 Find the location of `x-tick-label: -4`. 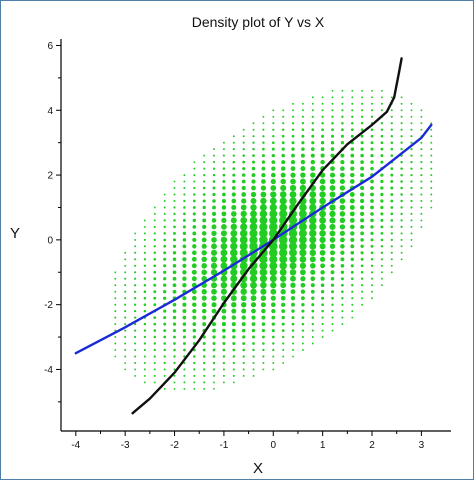

x-tick-label: -4 is located at coordinates (75, 445).